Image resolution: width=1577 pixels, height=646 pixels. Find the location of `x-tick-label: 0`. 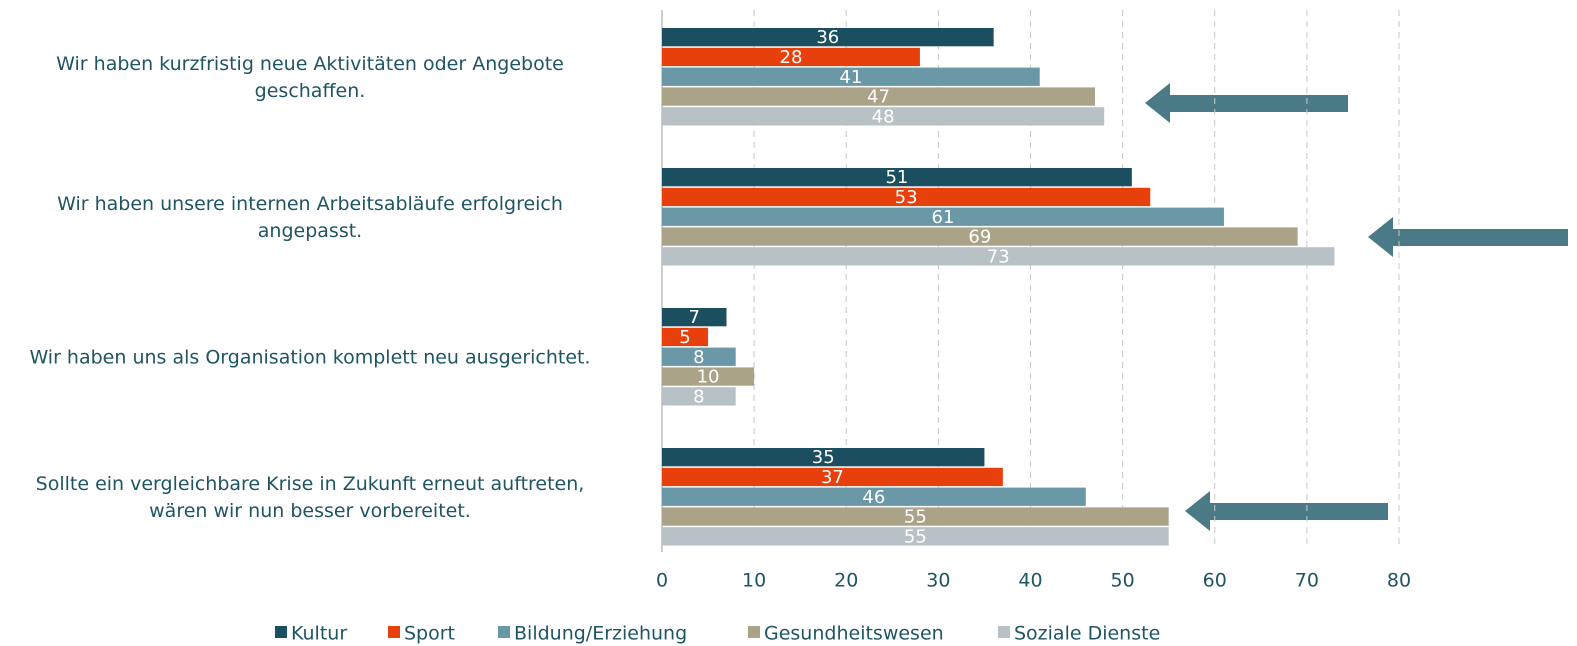

x-tick-label: 0 is located at coordinates (662, 581).